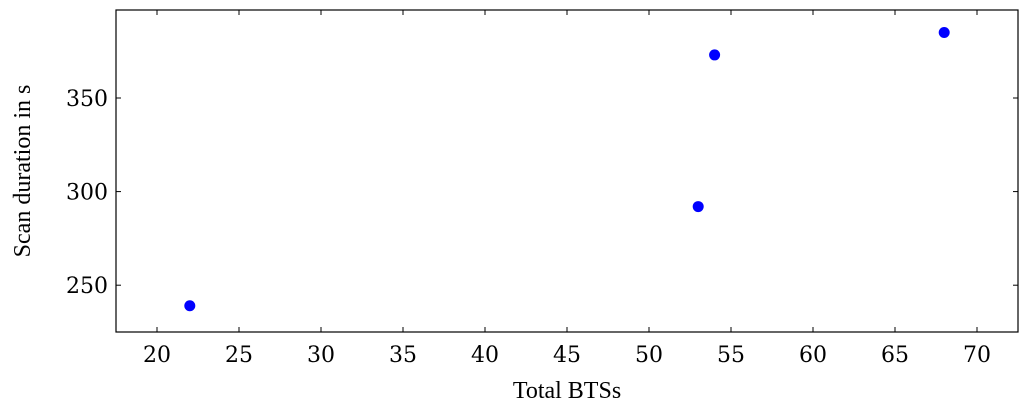 The width and height of the screenshot is (1021, 406). Describe the element at coordinates (87, 99) in the screenshot. I see `y-tick-label: 350` at that location.